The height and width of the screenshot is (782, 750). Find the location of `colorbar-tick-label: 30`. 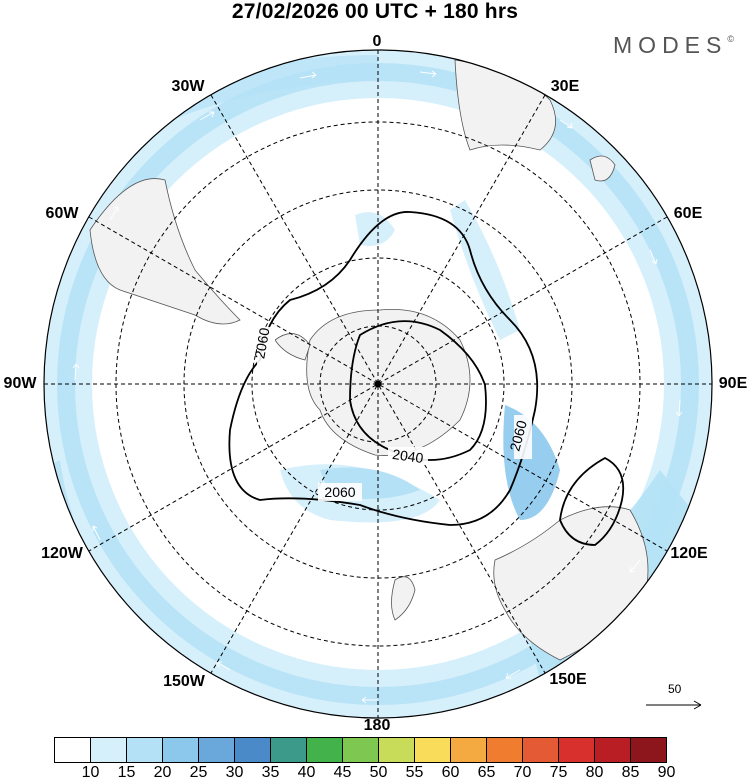

colorbar-tick-label: 30 is located at coordinates (234, 772).